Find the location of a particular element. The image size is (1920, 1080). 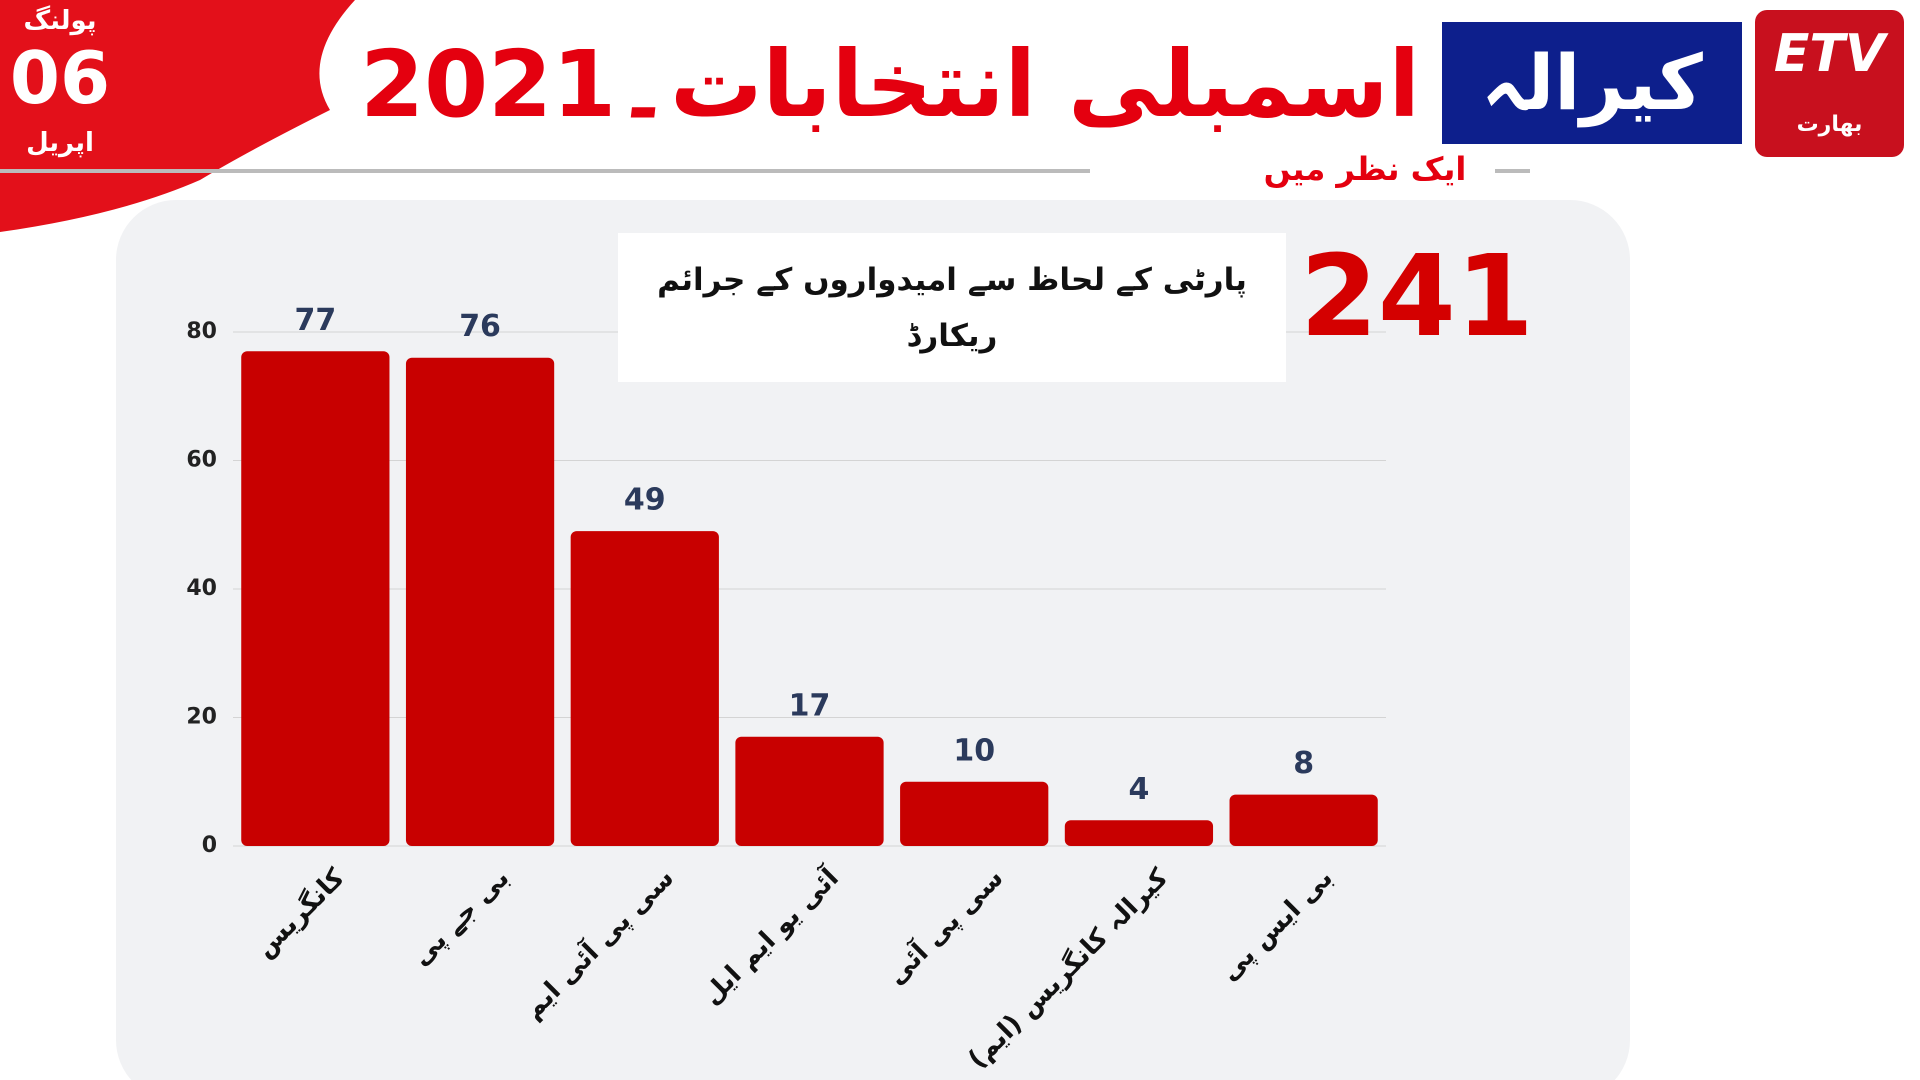

main-title: اسمبلی انتخابات۔2021 is located at coordinates (890, 84).